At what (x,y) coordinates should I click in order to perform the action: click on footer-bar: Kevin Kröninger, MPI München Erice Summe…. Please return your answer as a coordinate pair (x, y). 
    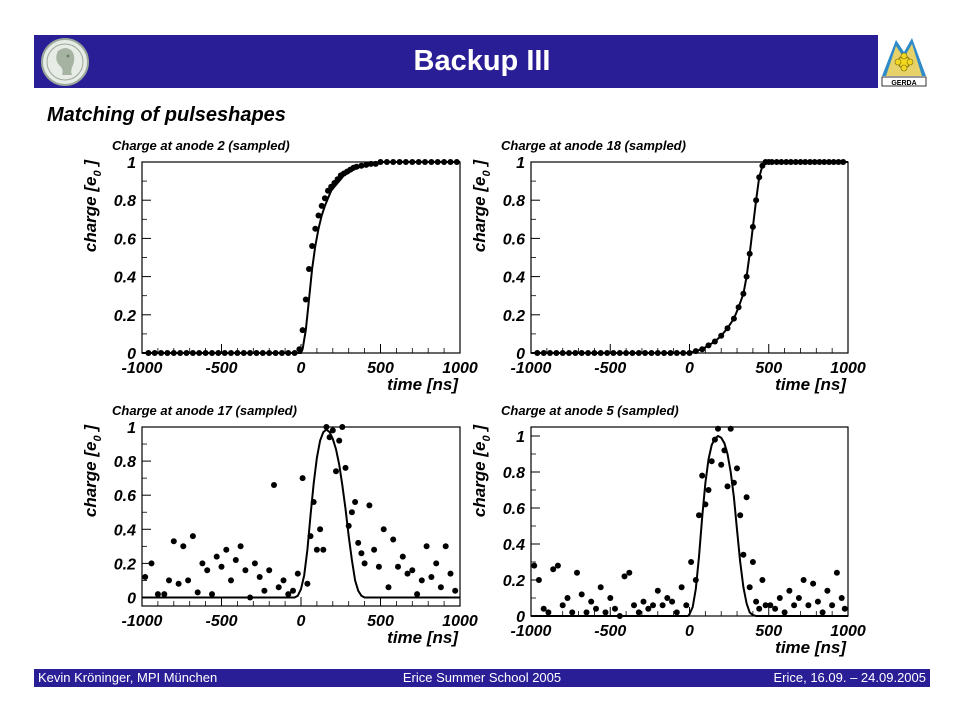
    Looking at the image, I should click on (482, 678).